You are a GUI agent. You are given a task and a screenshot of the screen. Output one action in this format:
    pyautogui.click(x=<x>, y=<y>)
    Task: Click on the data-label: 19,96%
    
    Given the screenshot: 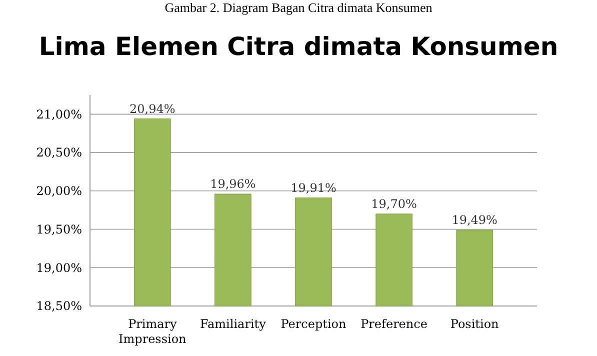 What is the action you would take?
    pyautogui.click(x=233, y=183)
    